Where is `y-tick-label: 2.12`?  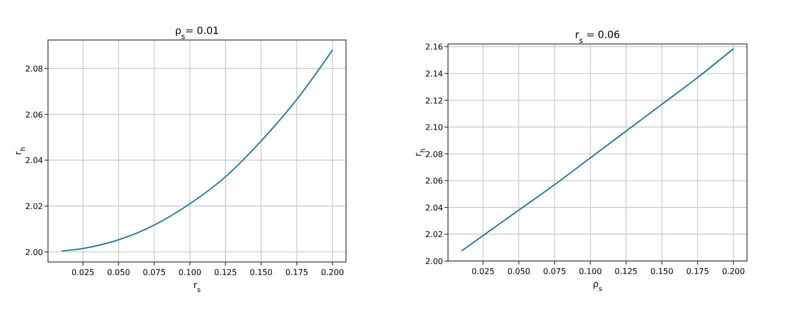
y-tick-label: 2.12 is located at coordinates (434, 101).